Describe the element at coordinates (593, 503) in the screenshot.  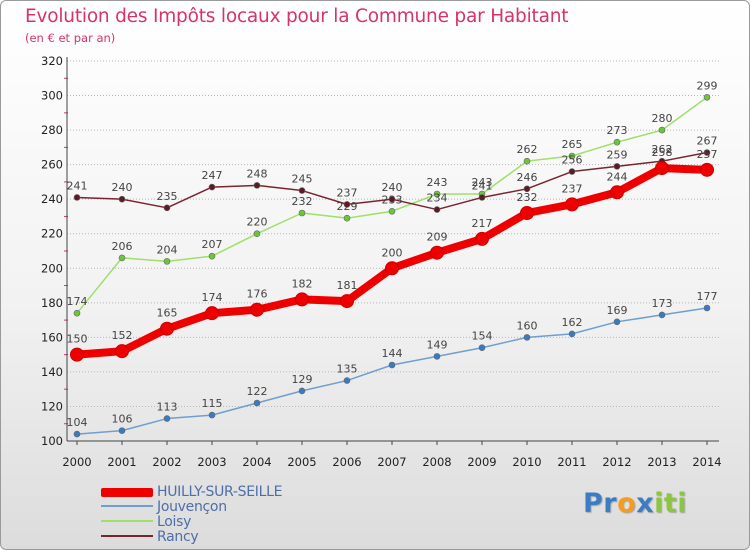
I see `logo-letter: P` at that location.